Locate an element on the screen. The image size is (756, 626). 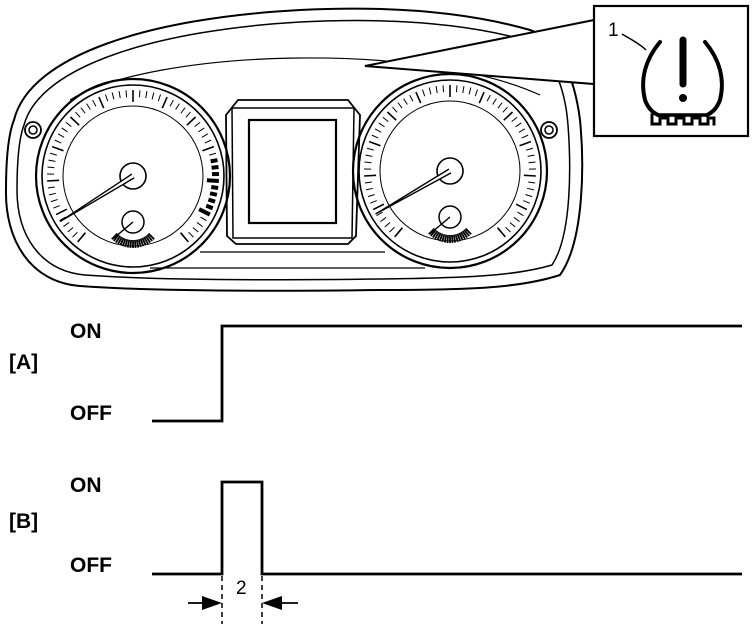
speedometer-gauge is located at coordinates (133, 176).